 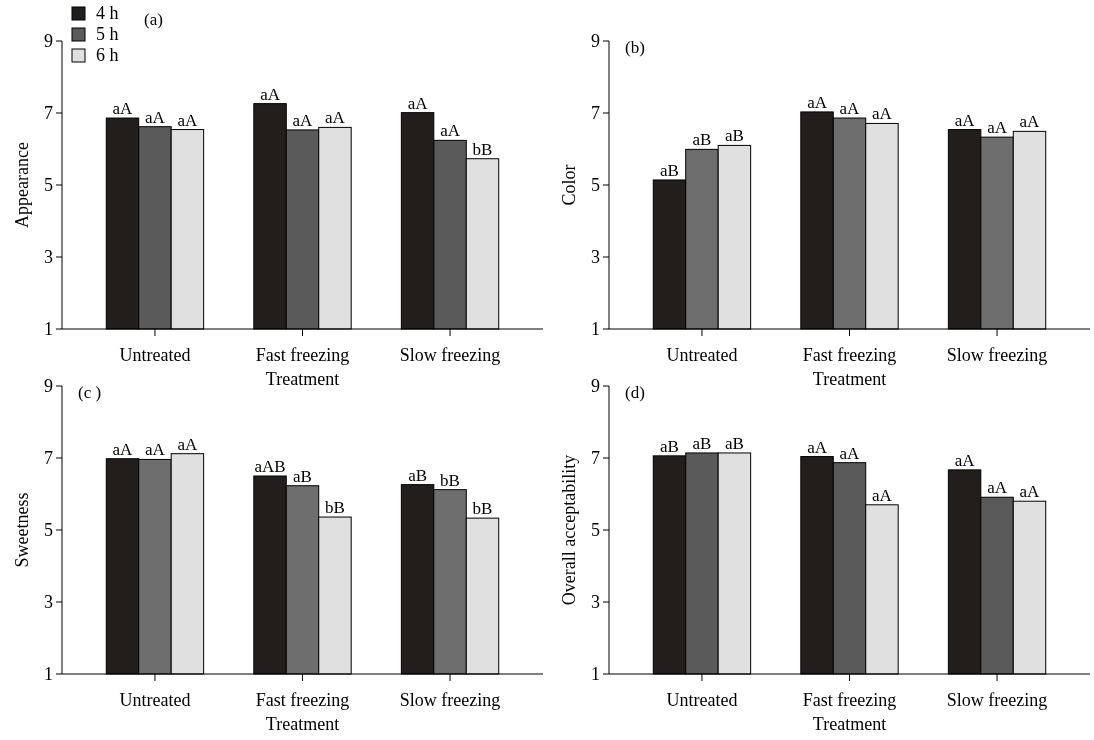 I want to click on chart-title: (b), so click(x=635, y=47).